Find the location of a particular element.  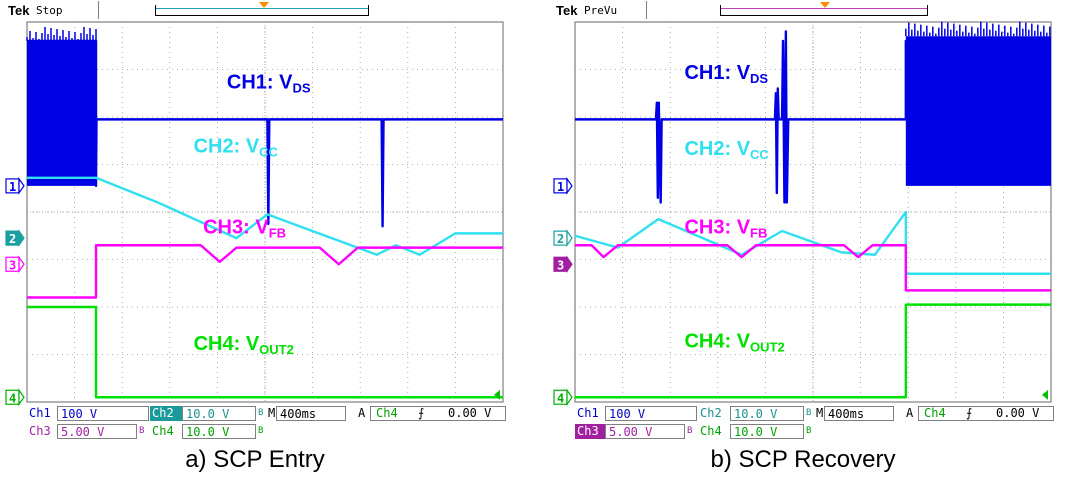

ground-marker-label: 4 is located at coordinates (560, 398).